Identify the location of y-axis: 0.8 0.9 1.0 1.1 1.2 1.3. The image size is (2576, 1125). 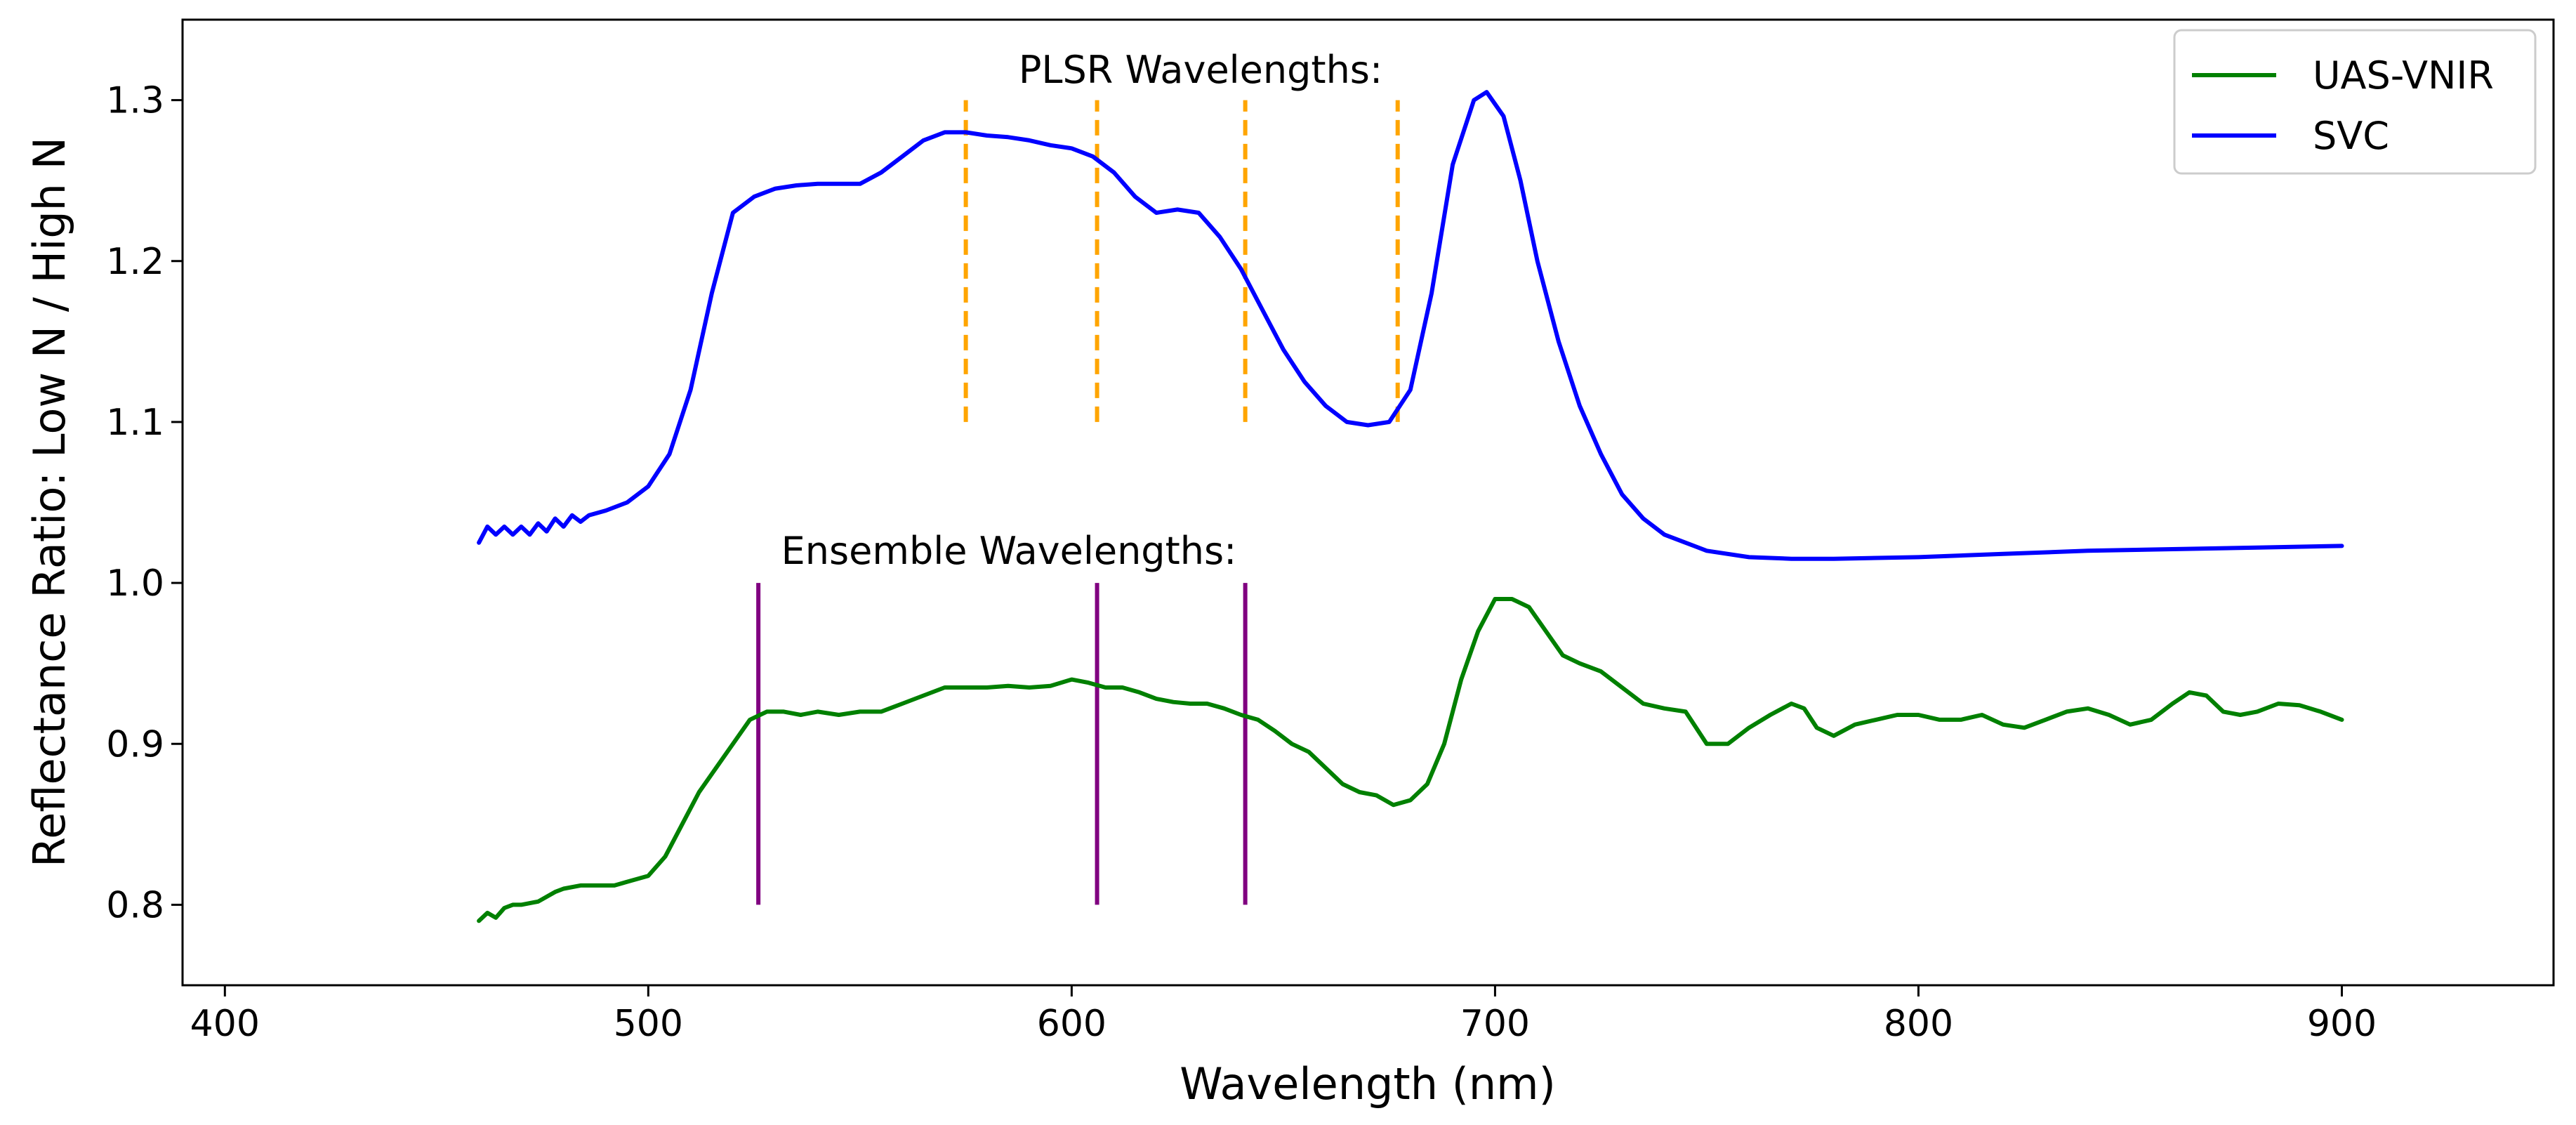
(144, 503).